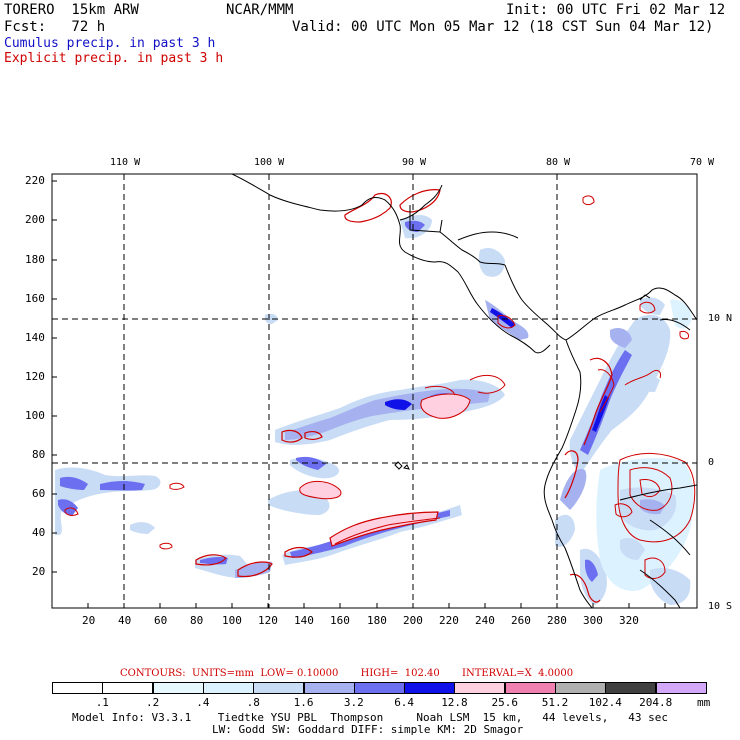  I want to click on x-tick-label: 80, so click(197, 620).